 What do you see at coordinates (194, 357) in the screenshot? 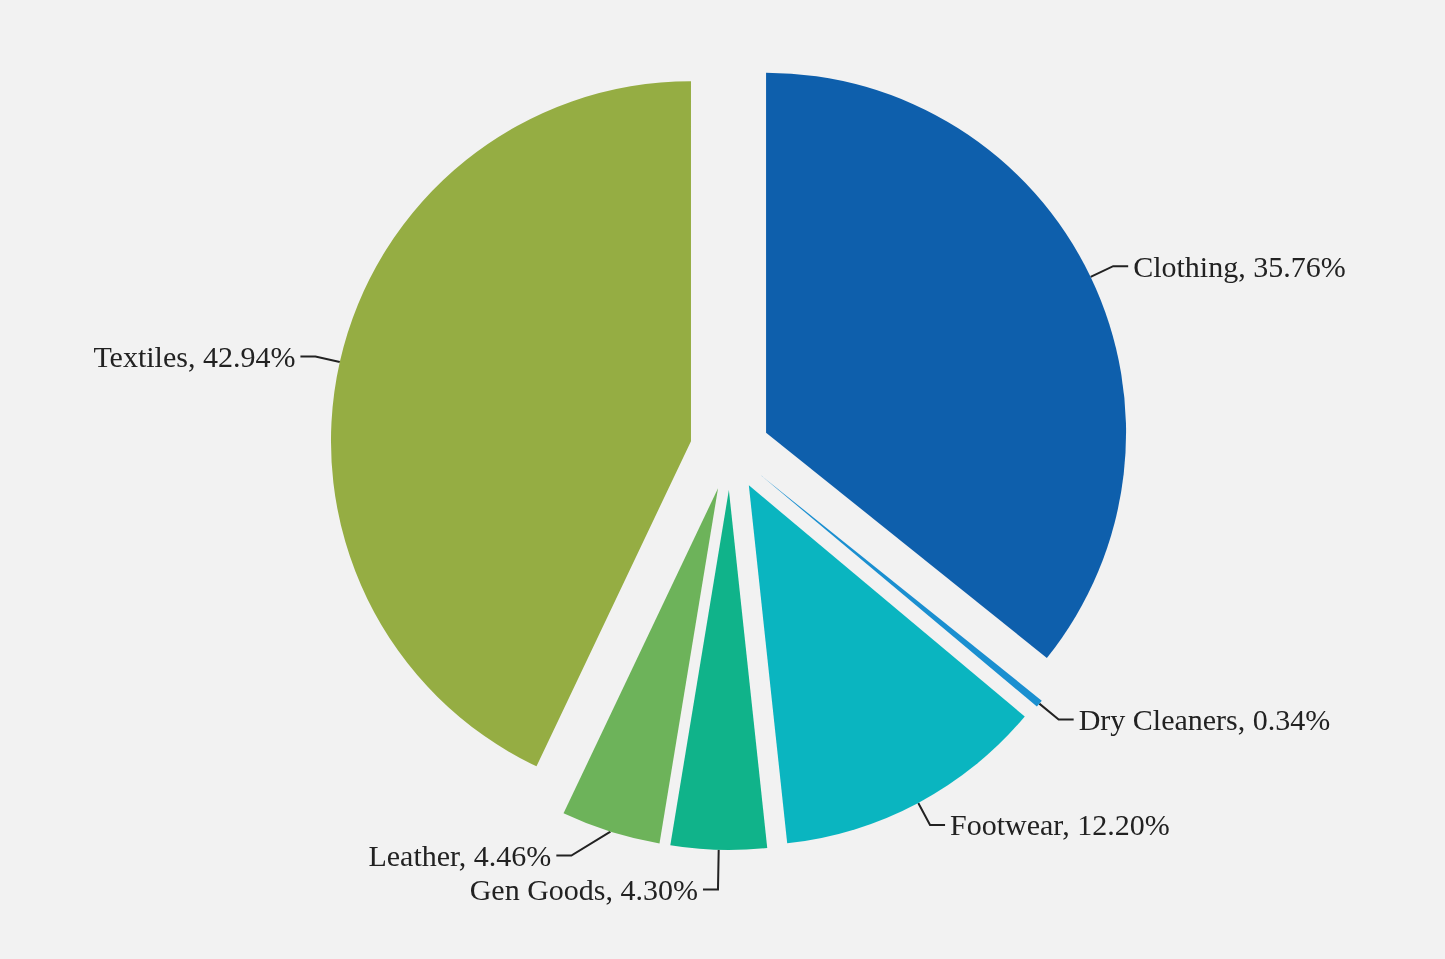
I see `slice-label: Textiles, 42.94%` at bounding box center [194, 357].